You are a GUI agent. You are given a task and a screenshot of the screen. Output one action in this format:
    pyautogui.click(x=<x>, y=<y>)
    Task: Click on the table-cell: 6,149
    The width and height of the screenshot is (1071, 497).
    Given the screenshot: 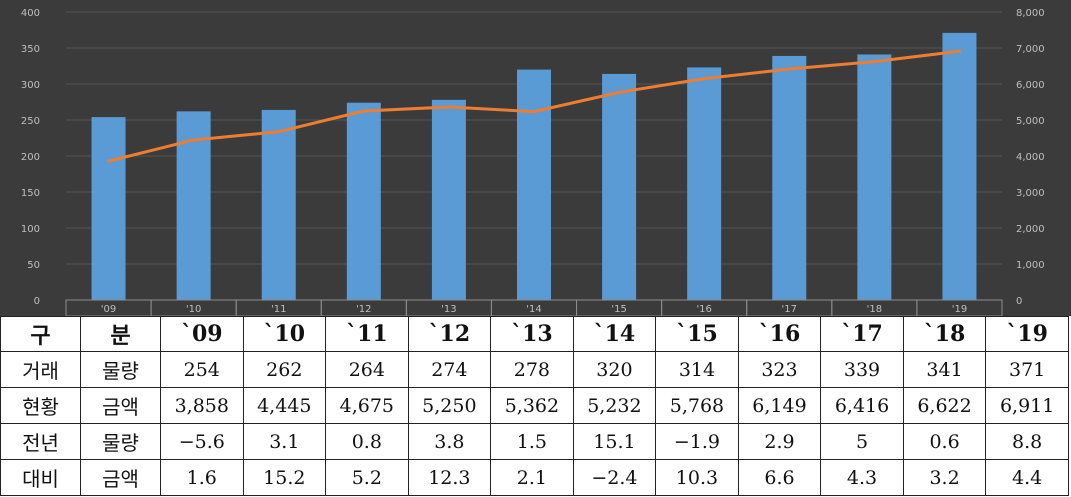 What is the action you would take?
    pyautogui.click(x=779, y=405)
    